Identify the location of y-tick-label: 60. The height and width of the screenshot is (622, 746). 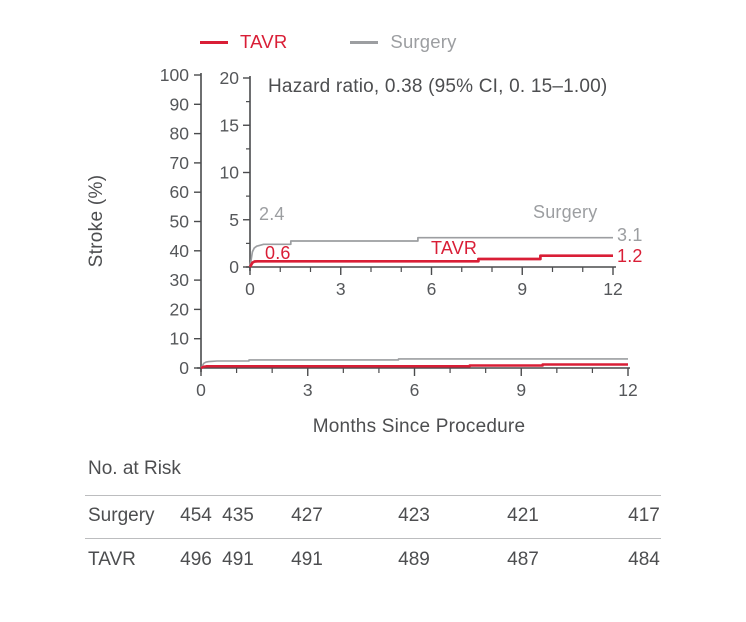
(180, 192).